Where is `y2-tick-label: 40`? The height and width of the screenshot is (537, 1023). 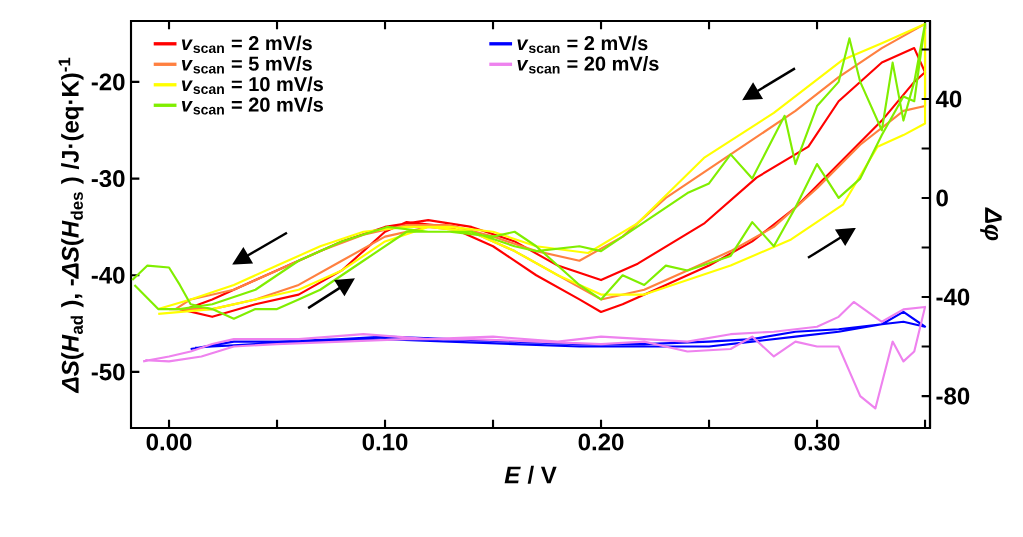
y2-tick-label: 40 is located at coordinates (948, 99).